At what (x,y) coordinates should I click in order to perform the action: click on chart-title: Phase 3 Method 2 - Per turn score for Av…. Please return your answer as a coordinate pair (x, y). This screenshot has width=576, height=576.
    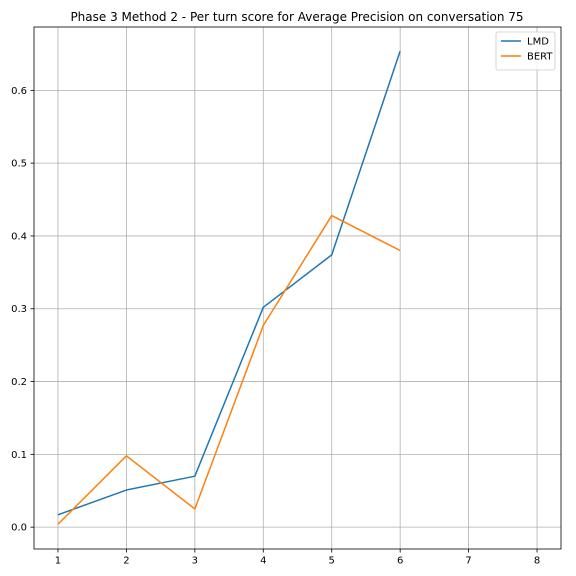
    Looking at the image, I should click on (296, 17).